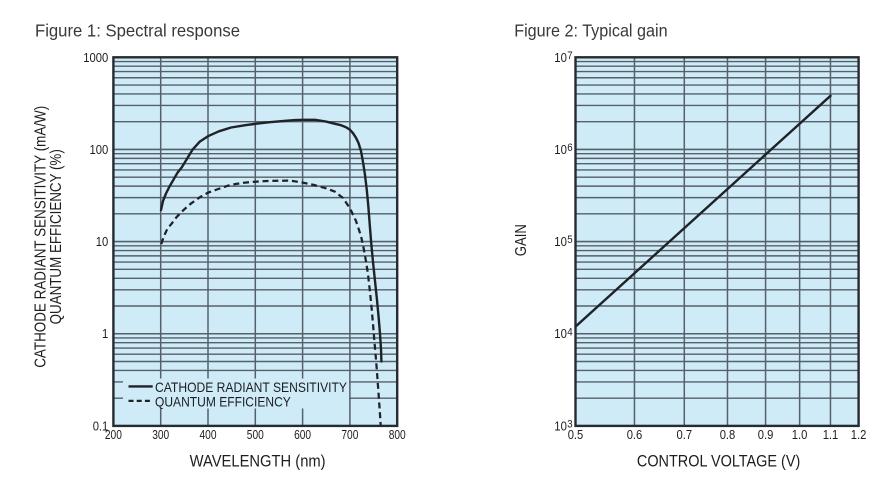 The image size is (884, 504). I want to click on svg-text: 5, so click(569, 240).